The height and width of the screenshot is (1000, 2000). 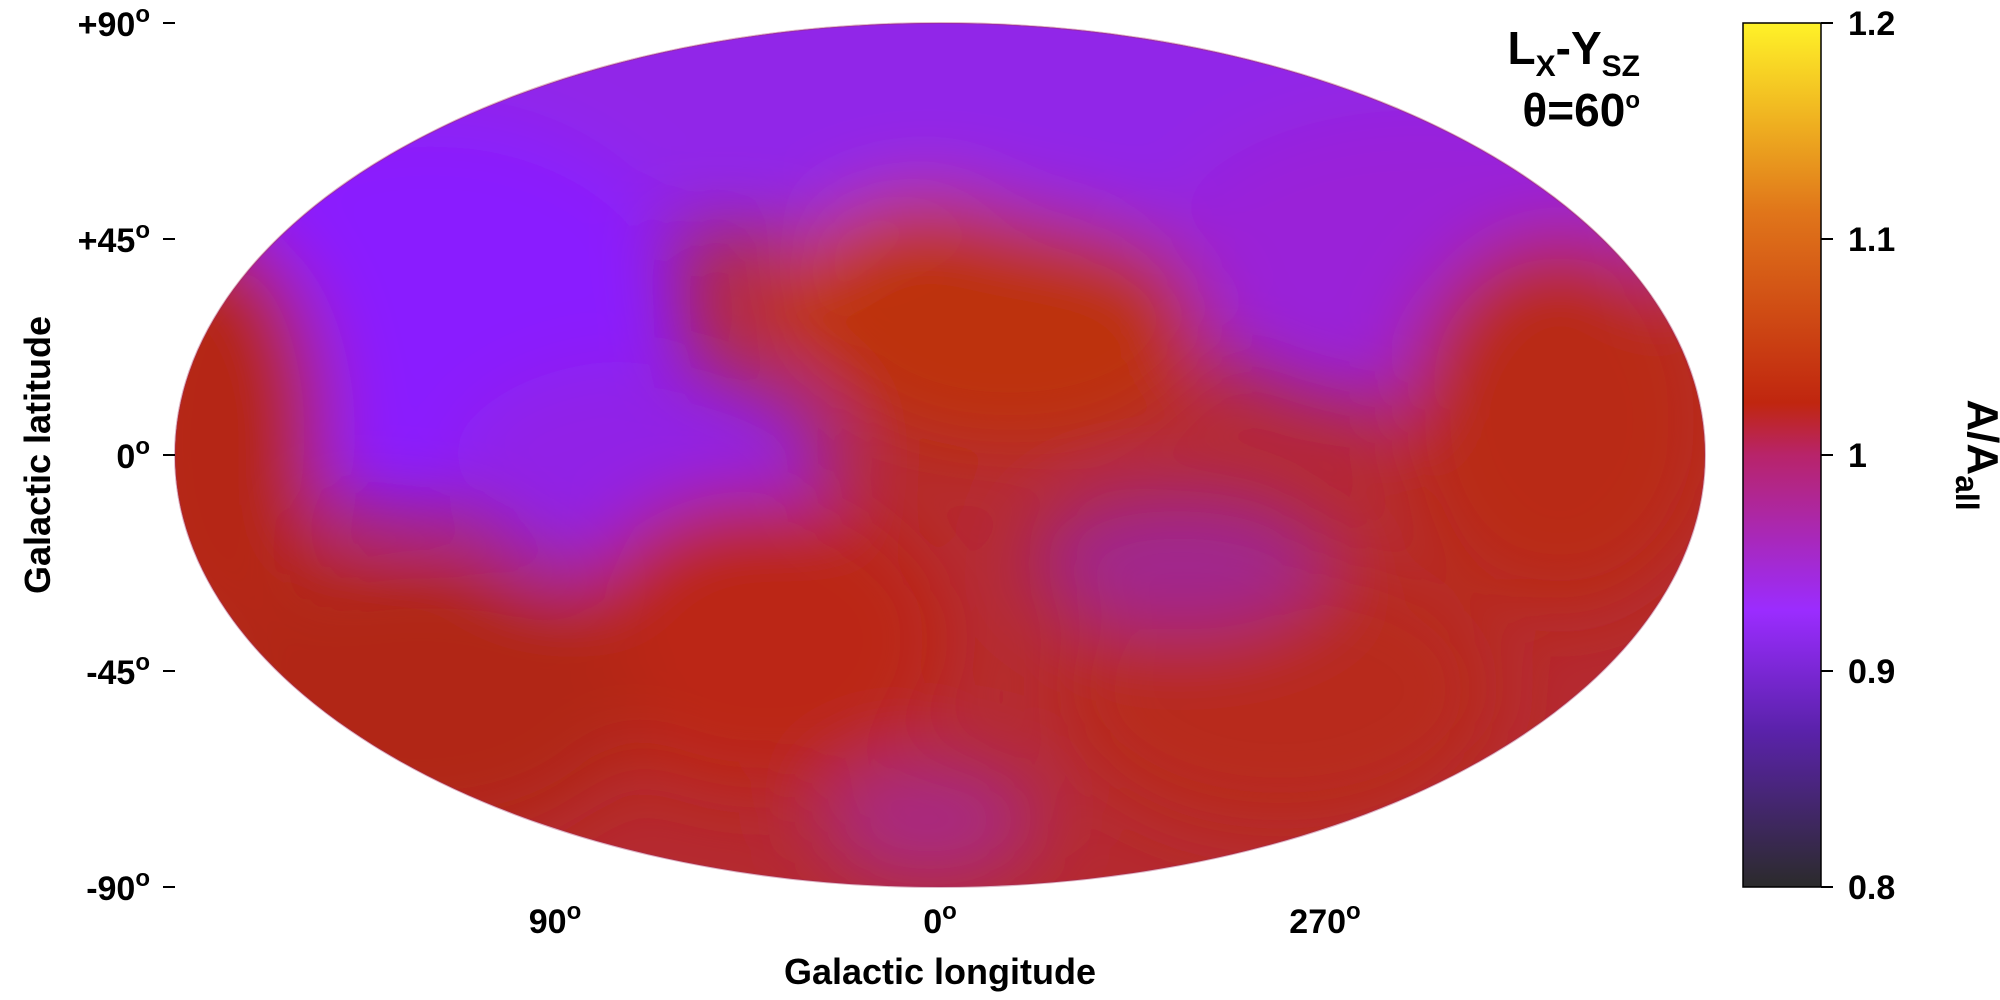 I want to click on chart-title: LX-YSZ θ=60o, so click(x=1574, y=79).